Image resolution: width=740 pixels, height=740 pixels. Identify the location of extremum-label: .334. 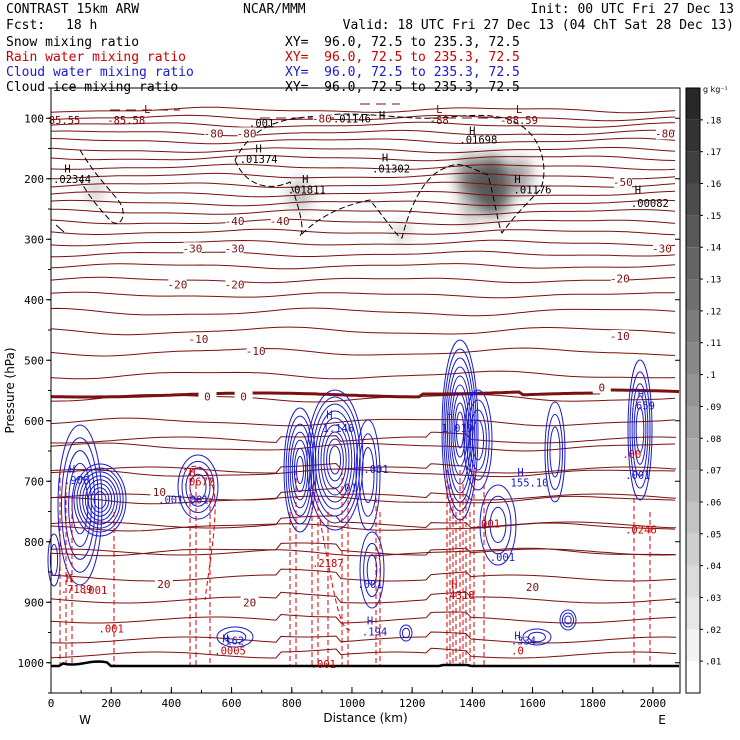
(523, 641).